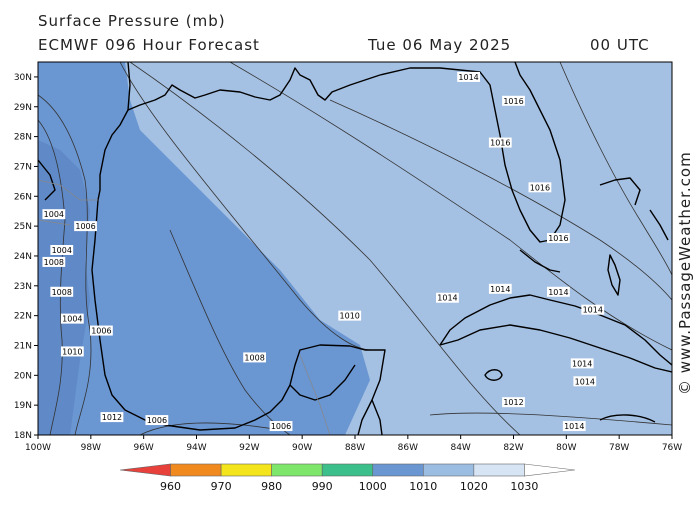 The height and width of the screenshot is (525, 700). Describe the element at coordinates (23, 138) in the screenshot. I see `lat-label: 28N` at that location.